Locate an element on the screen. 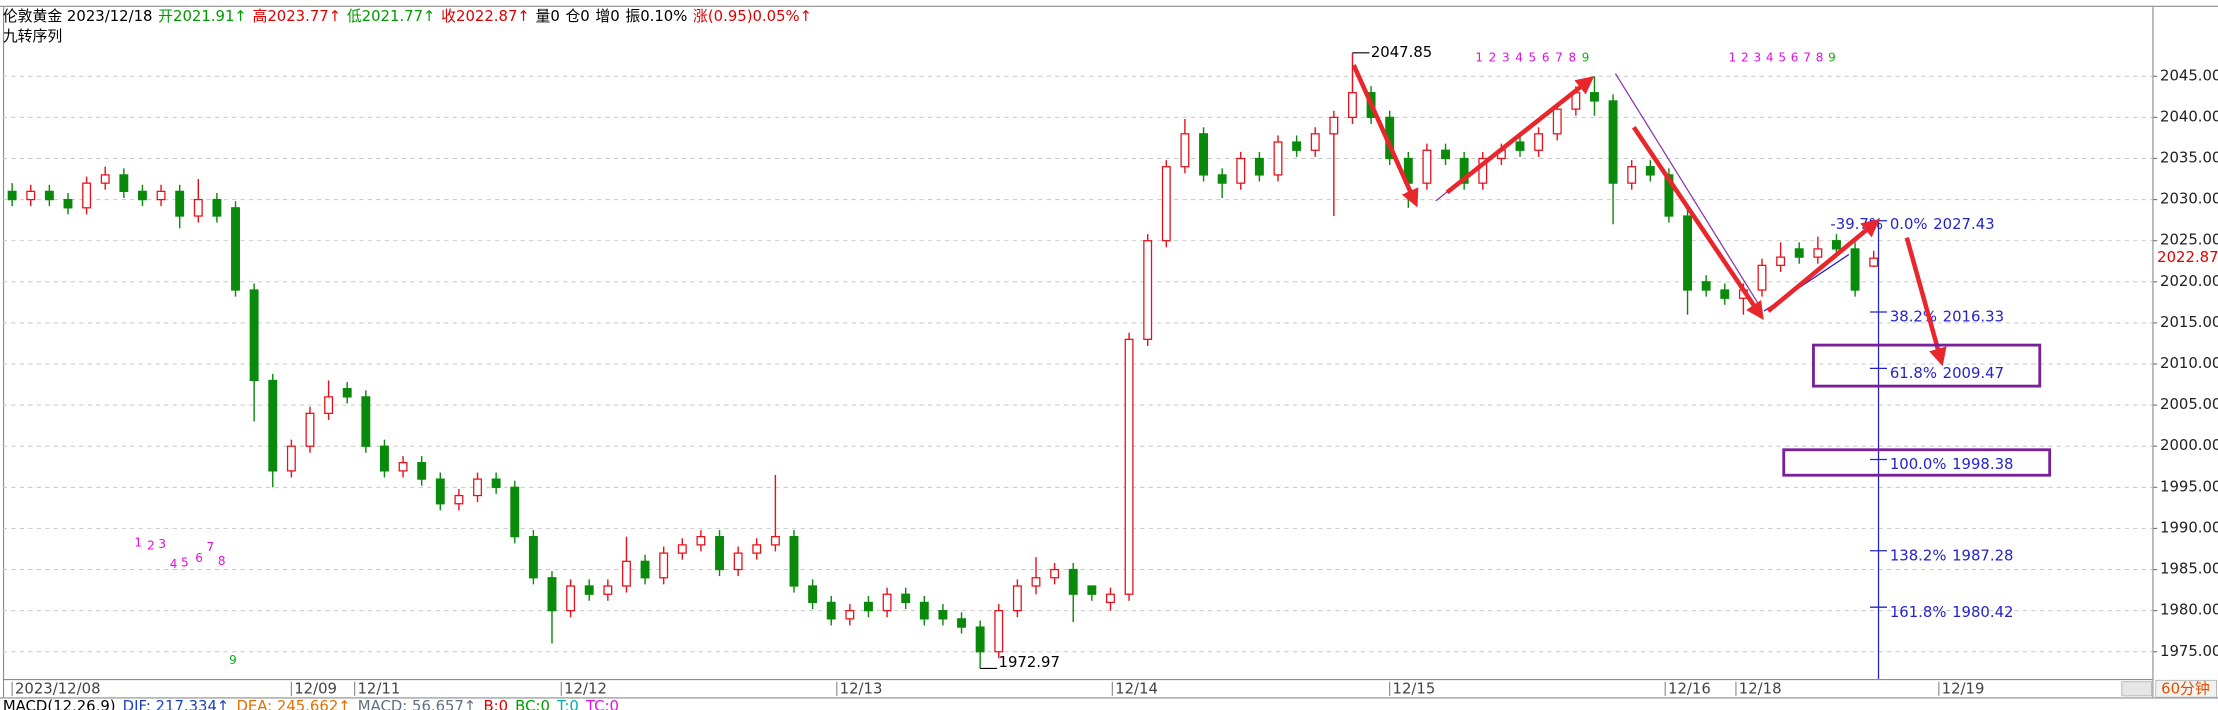 The height and width of the screenshot is (710, 2218). y-tick-label: 2010.00 is located at coordinates (2189, 363).